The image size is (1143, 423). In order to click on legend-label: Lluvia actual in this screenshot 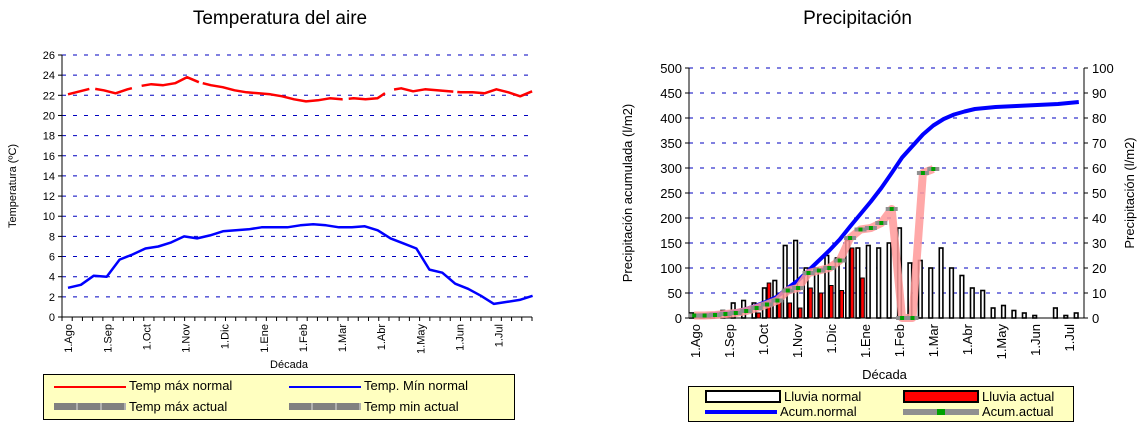, I will do `click(1018, 396)`.